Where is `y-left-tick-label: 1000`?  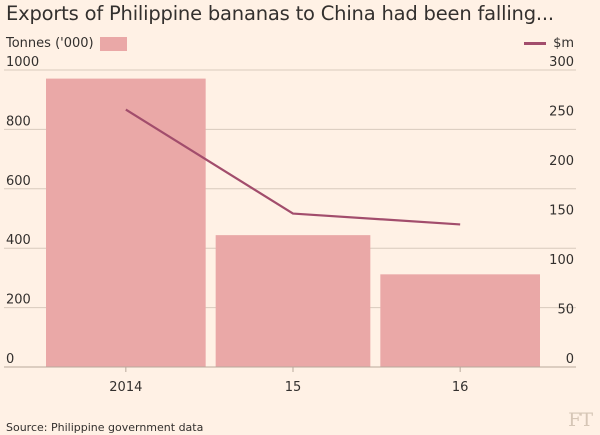 y-left-tick-label: 1000 is located at coordinates (22, 62).